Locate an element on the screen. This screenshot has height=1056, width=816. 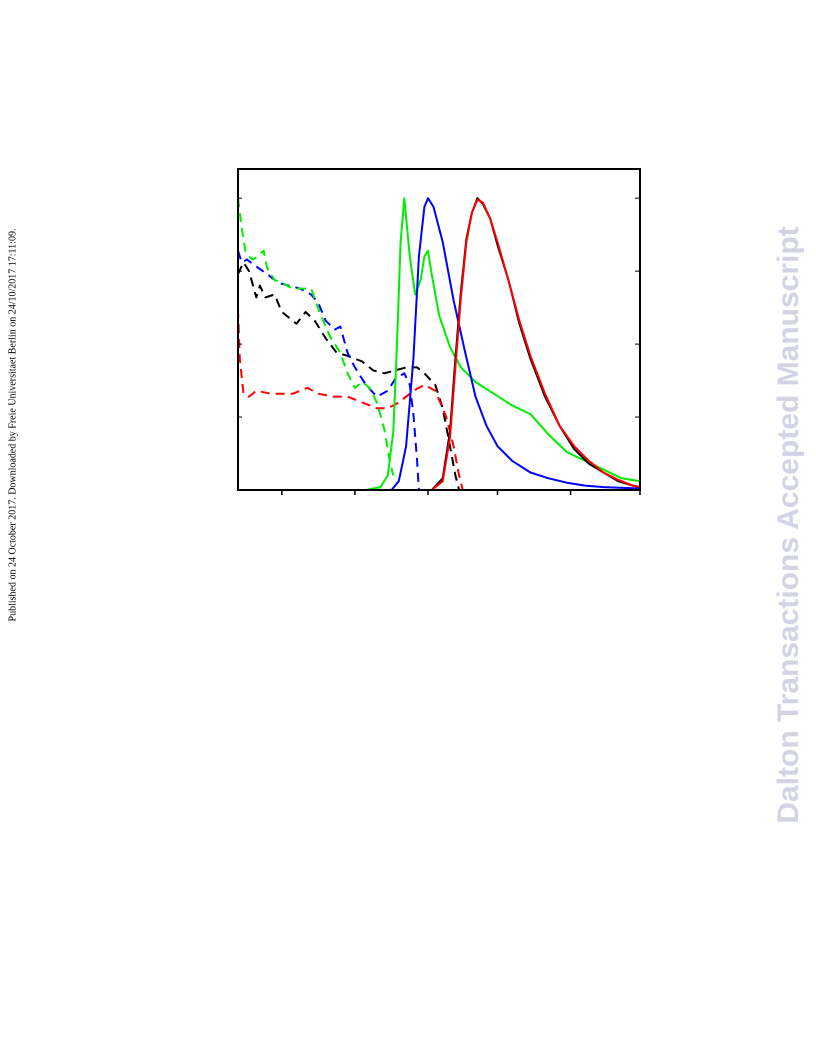
chart-series-layer is located at coordinates (439, 344).